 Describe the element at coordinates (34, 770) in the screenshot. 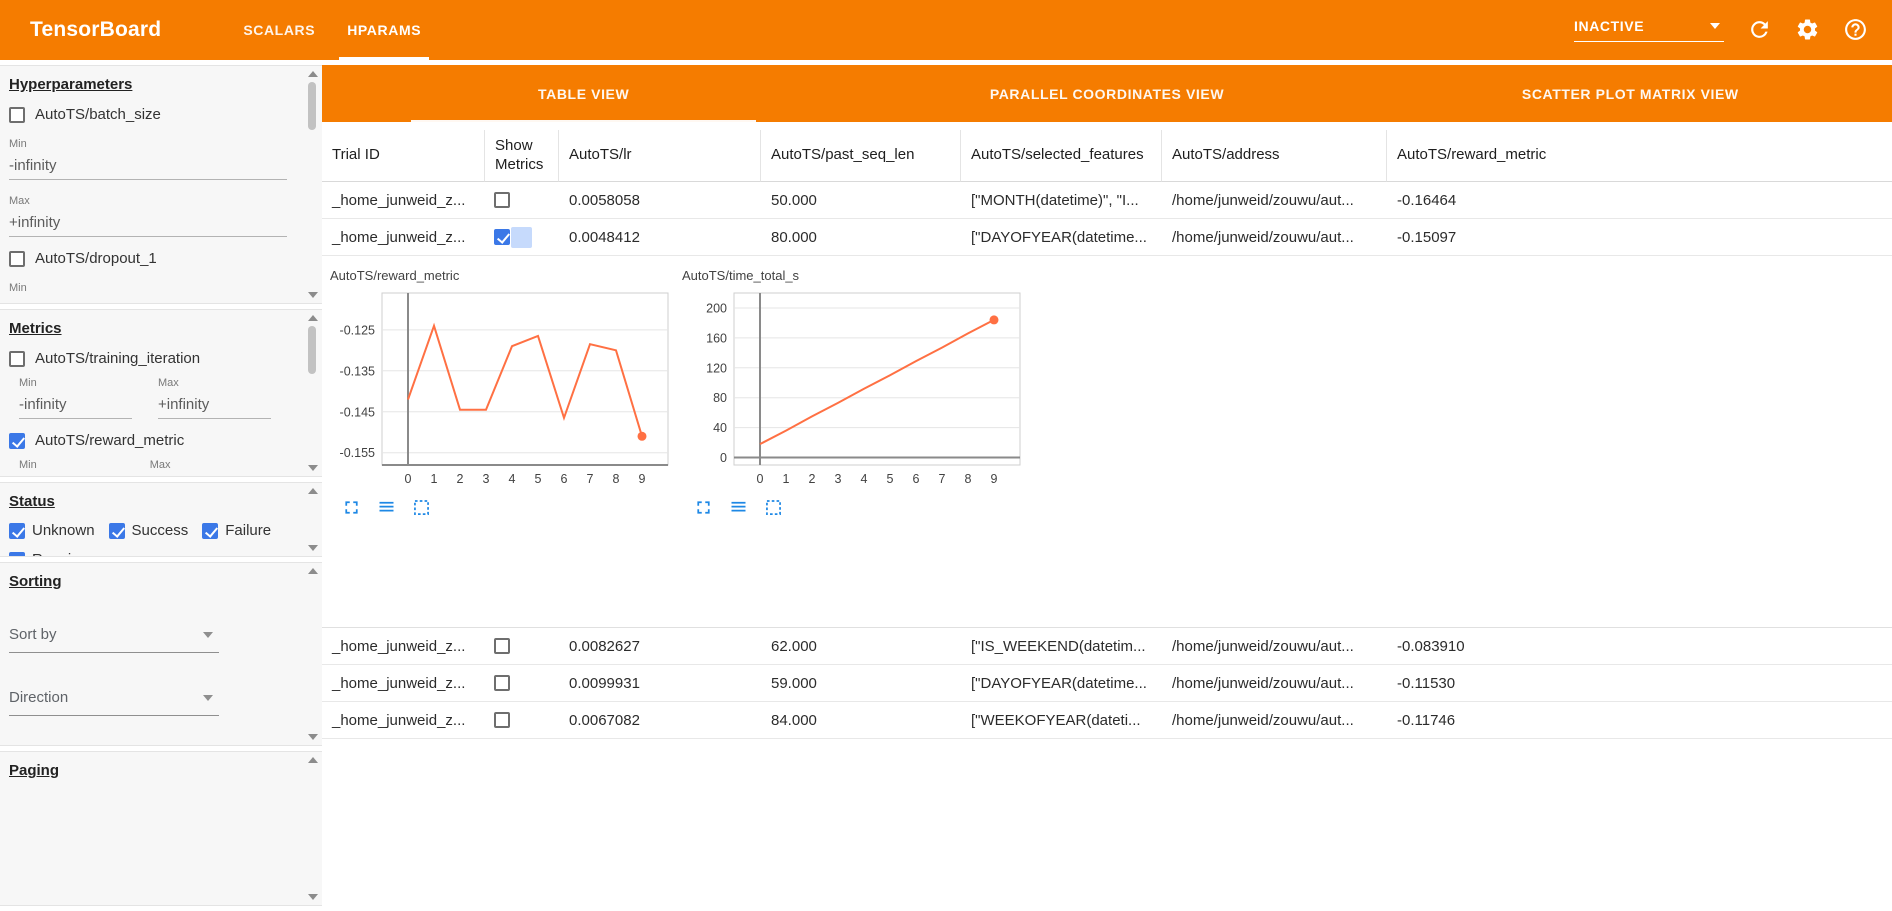

I see `paging-title: Paging` at that location.